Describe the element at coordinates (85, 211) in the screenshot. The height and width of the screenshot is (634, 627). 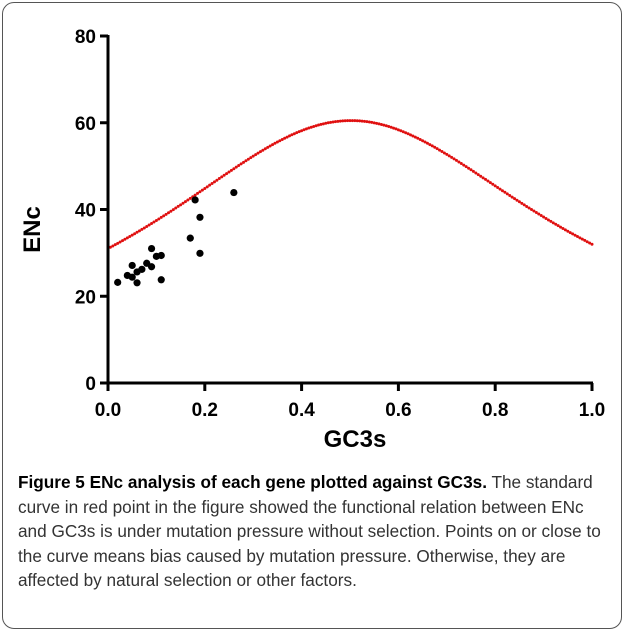
I see `y-tick-label: 40` at that location.